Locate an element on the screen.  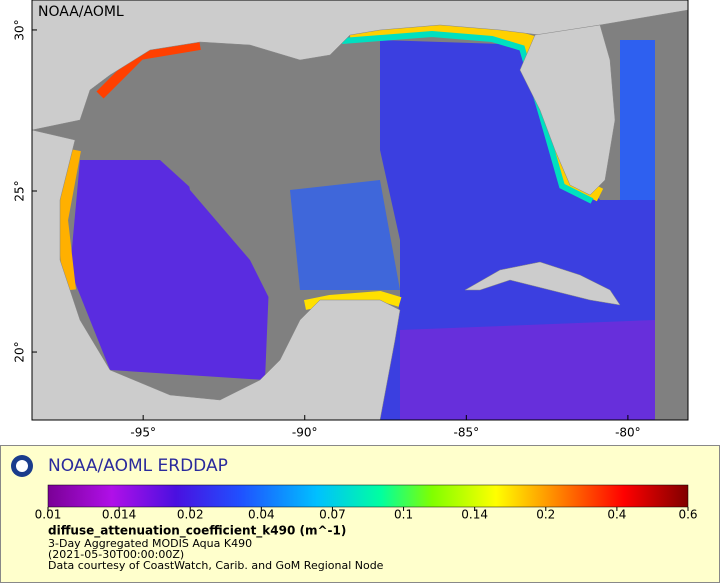
y-tick-label: 20° is located at coordinates (20, 351).